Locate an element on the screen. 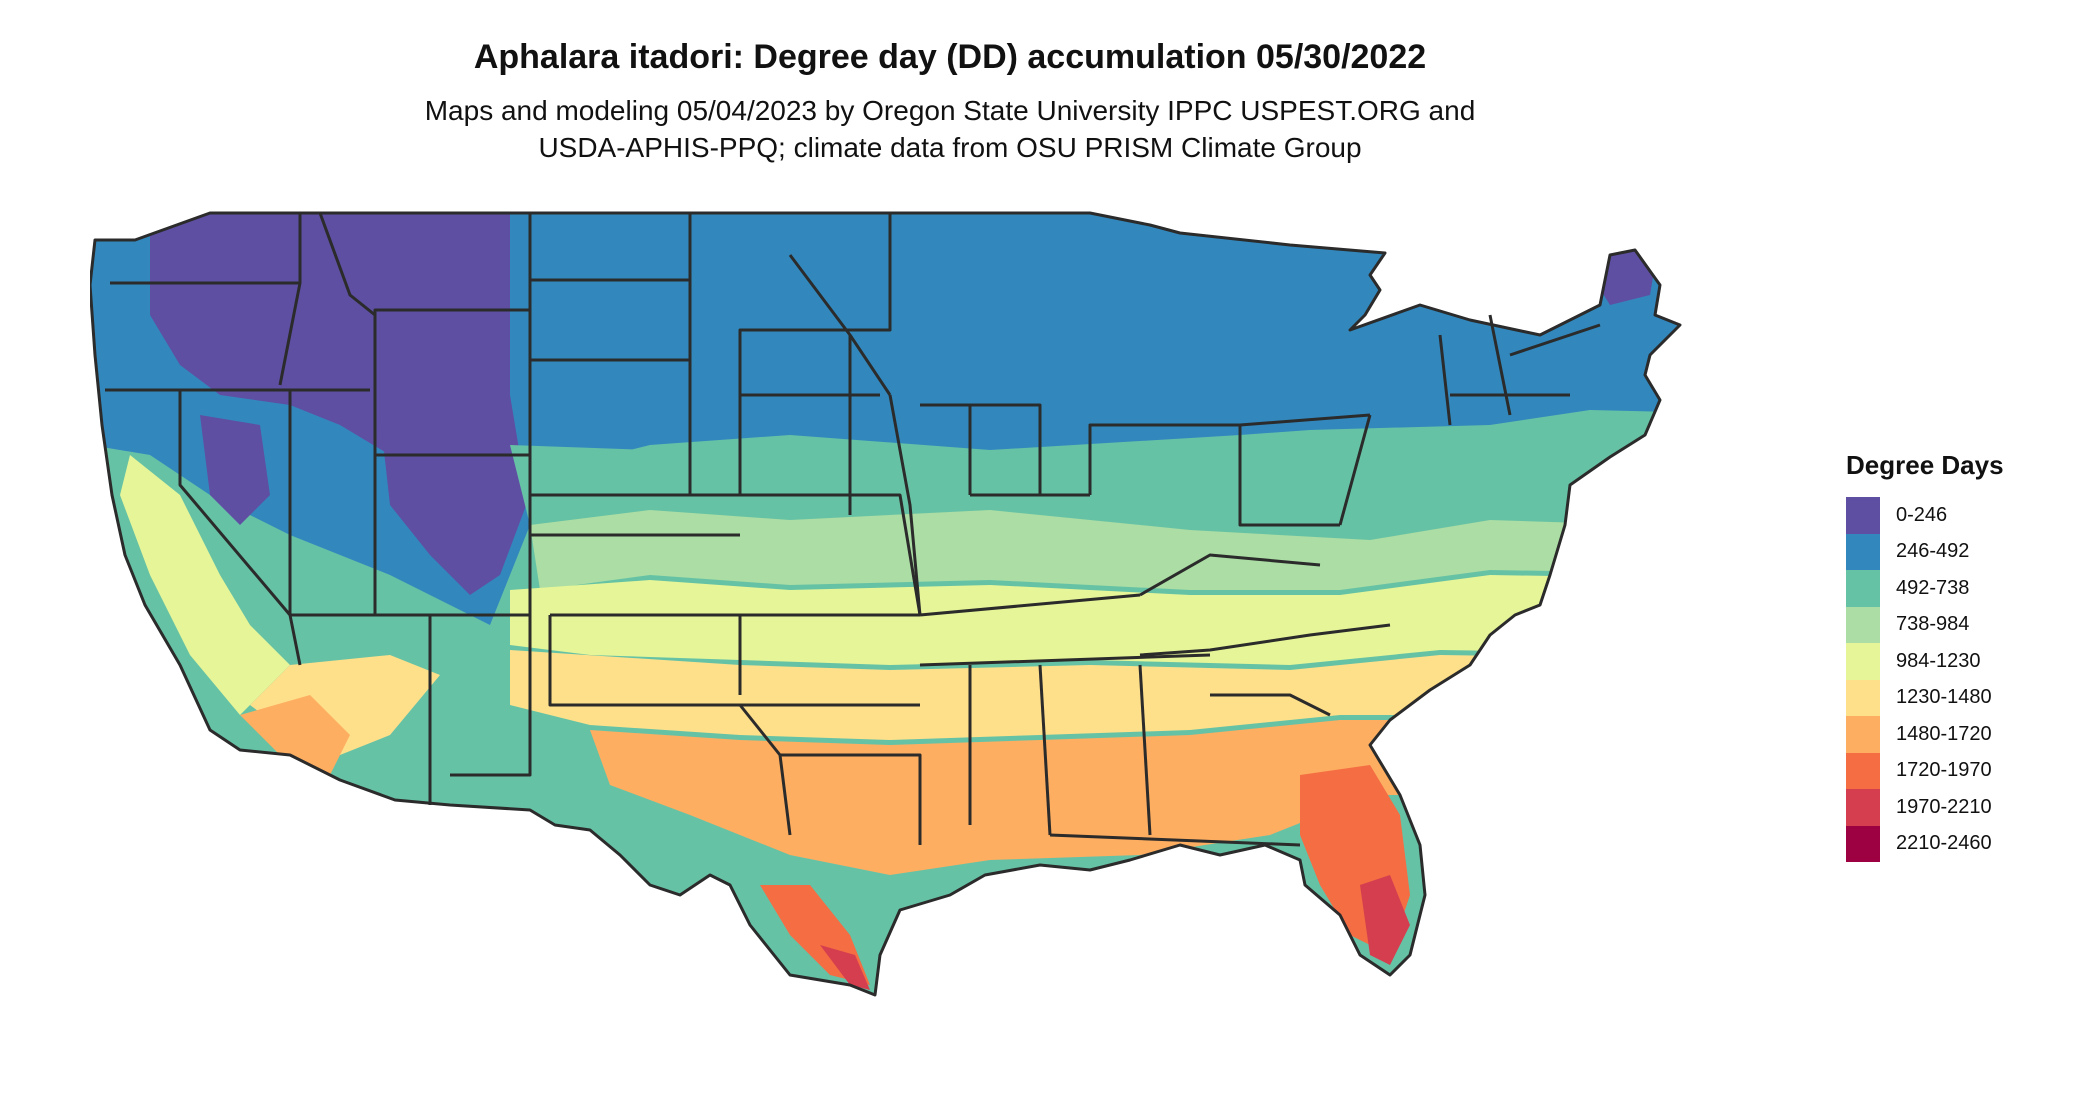 This screenshot has height=1116, width=2100. legend-item: 1480-1720 is located at coordinates (1956, 734).